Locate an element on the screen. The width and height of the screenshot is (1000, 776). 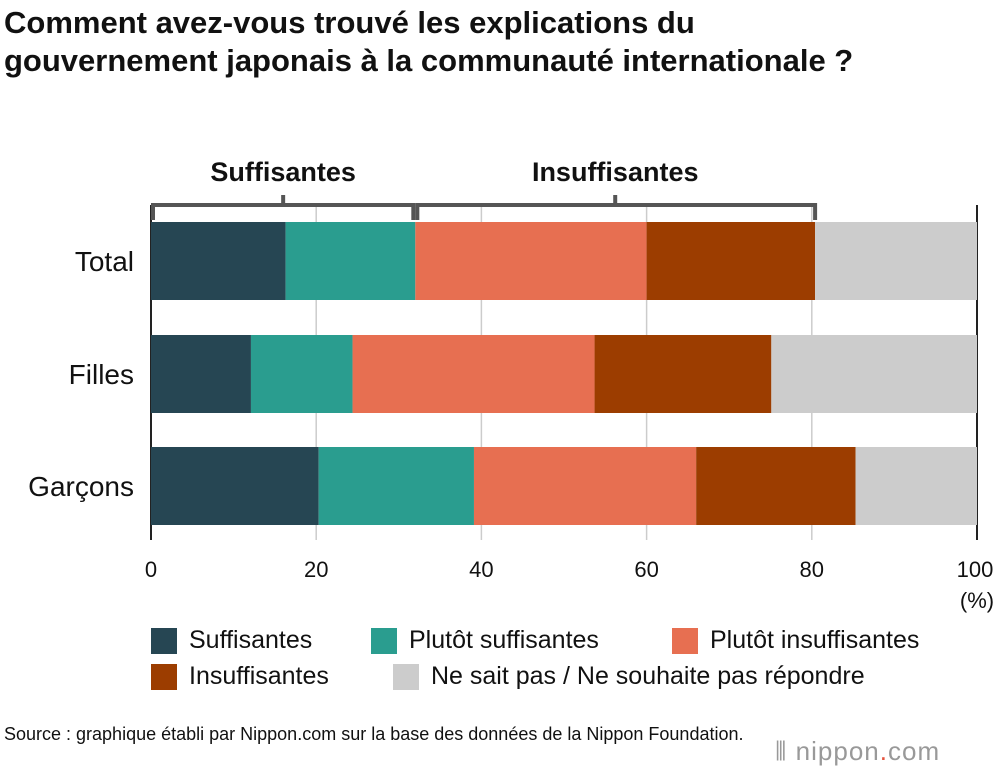
category-label: Total is located at coordinates (104, 261).